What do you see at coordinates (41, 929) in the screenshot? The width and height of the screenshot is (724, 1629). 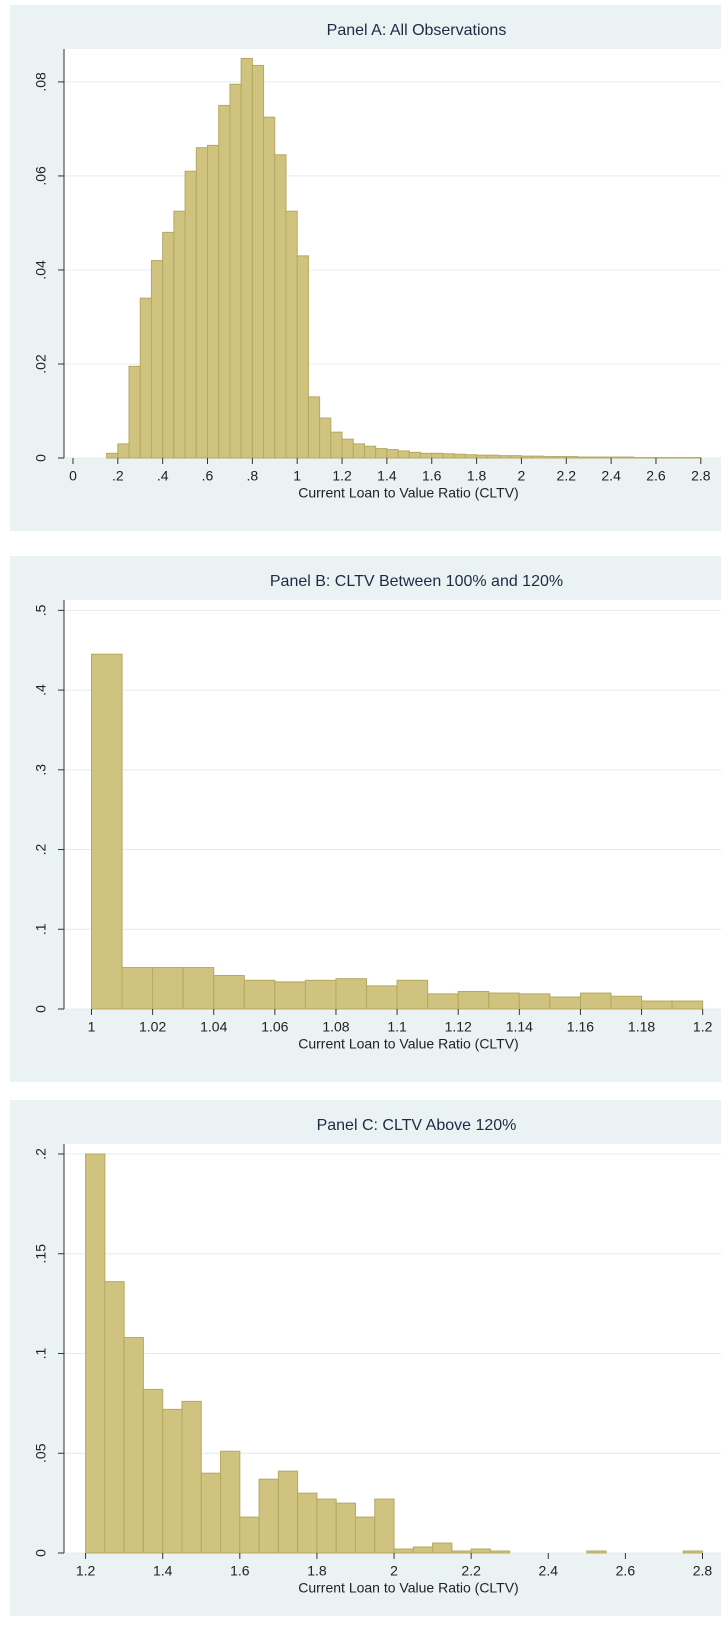 I see `y-tick-label: .1` at bounding box center [41, 929].